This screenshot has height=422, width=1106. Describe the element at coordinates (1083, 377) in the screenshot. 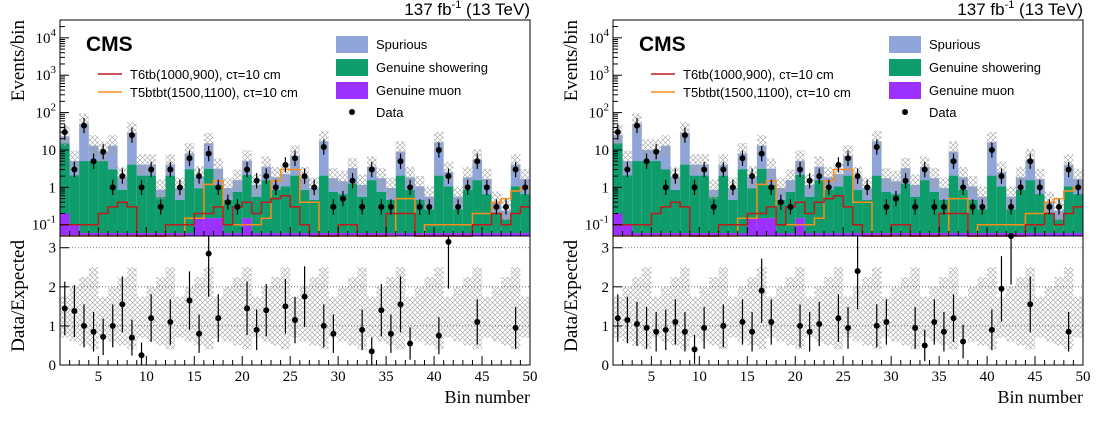

I see `x-tick-label: 50` at that location.